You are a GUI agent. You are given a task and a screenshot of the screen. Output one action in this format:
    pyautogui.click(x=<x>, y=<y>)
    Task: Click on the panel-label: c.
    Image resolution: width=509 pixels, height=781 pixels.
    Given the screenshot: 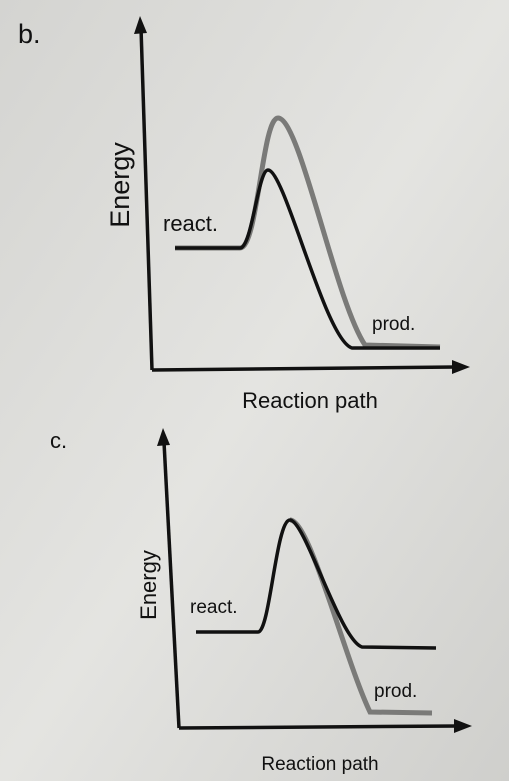 What is the action you would take?
    pyautogui.click(x=58, y=440)
    